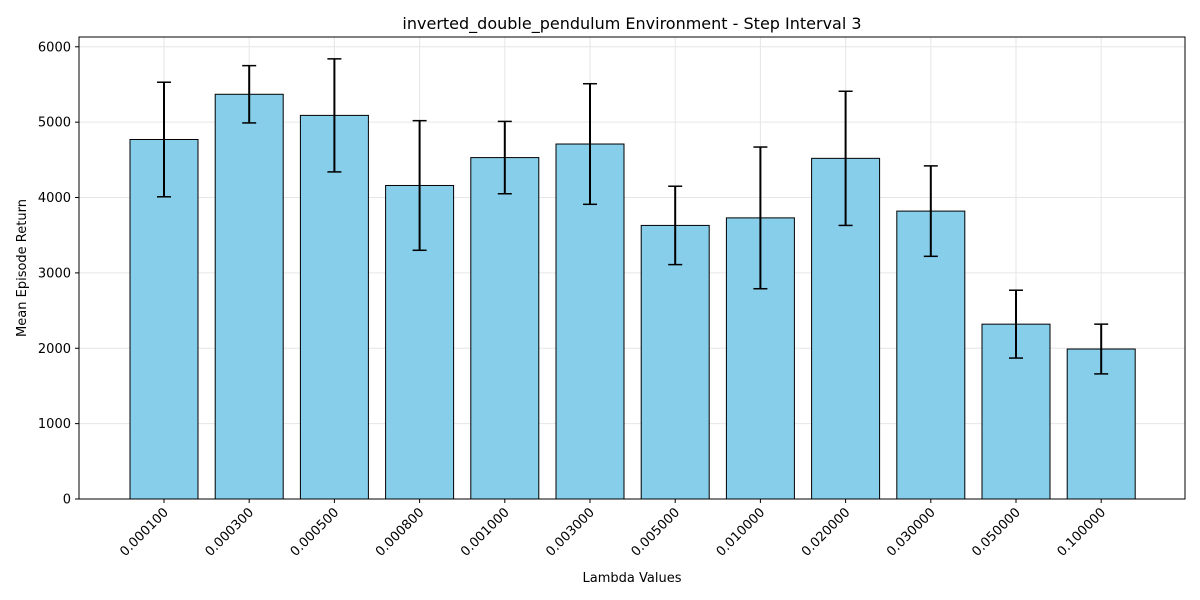 The height and width of the screenshot is (600, 1200). I want to click on y-tick-label: 0, so click(67, 500).